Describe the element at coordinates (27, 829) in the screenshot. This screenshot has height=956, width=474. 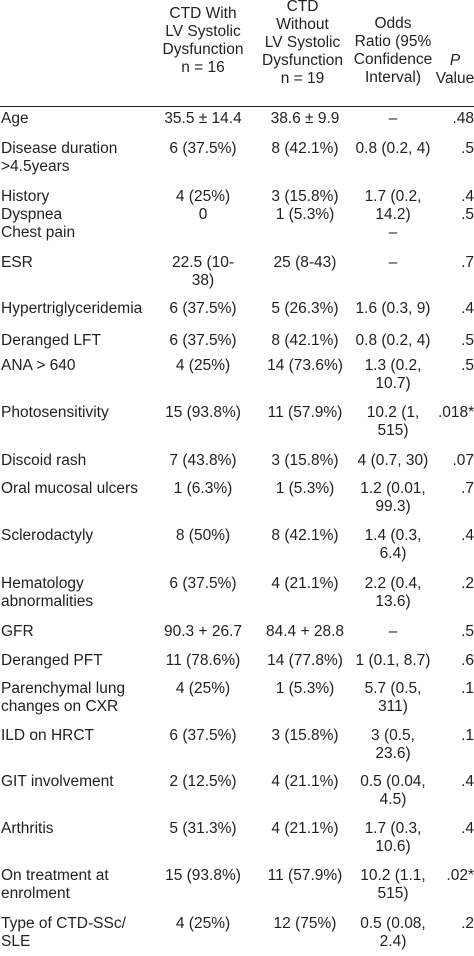
I see `row-label: Arthritis` at that location.